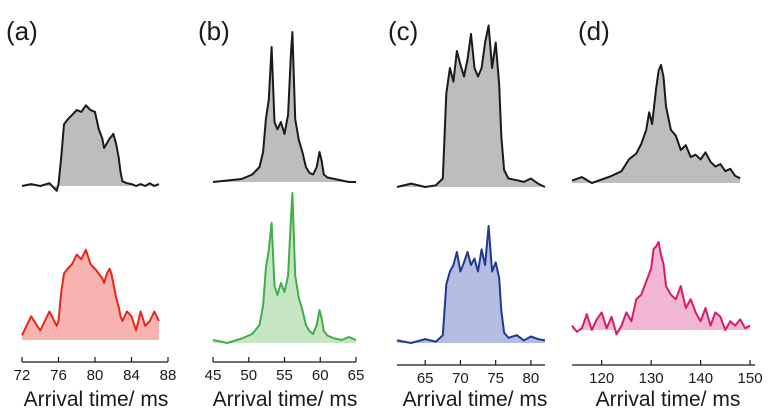 This screenshot has width=772, height=413. Describe the element at coordinates (403, 31) in the screenshot. I see `panel-label: (c)` at that location.